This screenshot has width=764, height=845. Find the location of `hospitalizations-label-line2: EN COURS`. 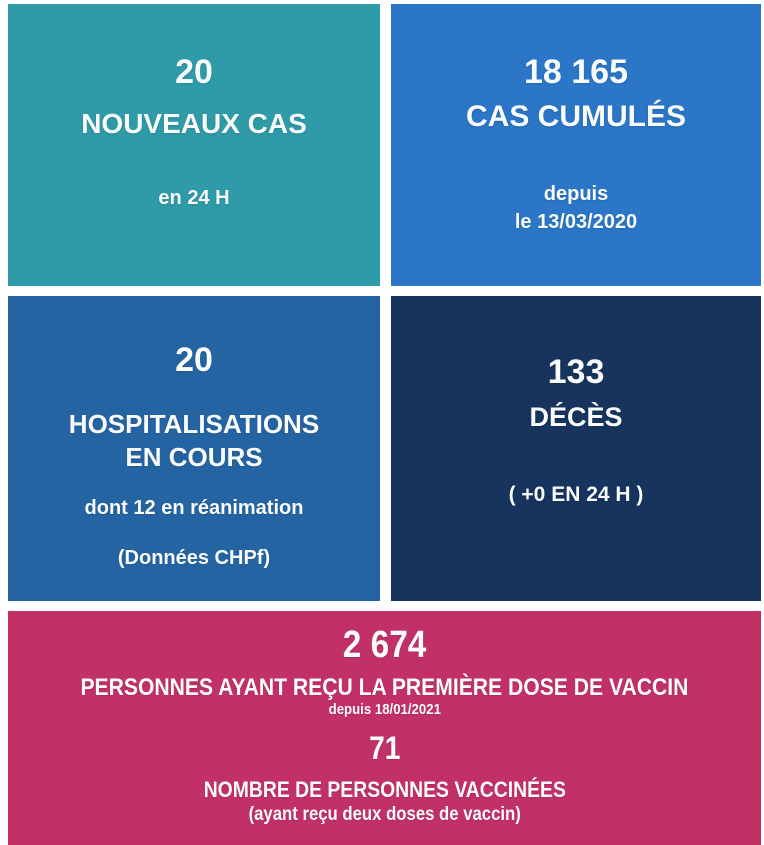

hospitalizations-label-line2: EN COURS is located at coordinates (194, 457).